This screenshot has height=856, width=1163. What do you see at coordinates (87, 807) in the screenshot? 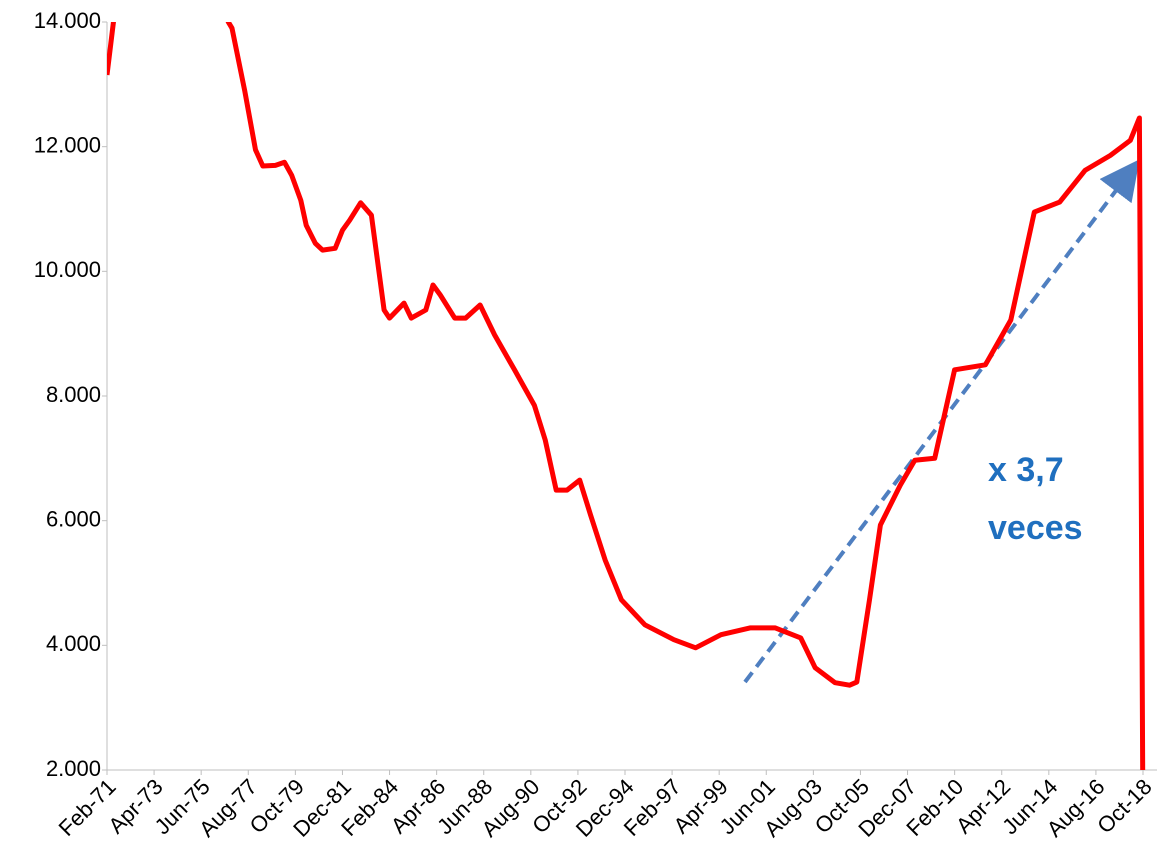
I see `x-tick-label: Feb-71` at bounding box center [87, 807].